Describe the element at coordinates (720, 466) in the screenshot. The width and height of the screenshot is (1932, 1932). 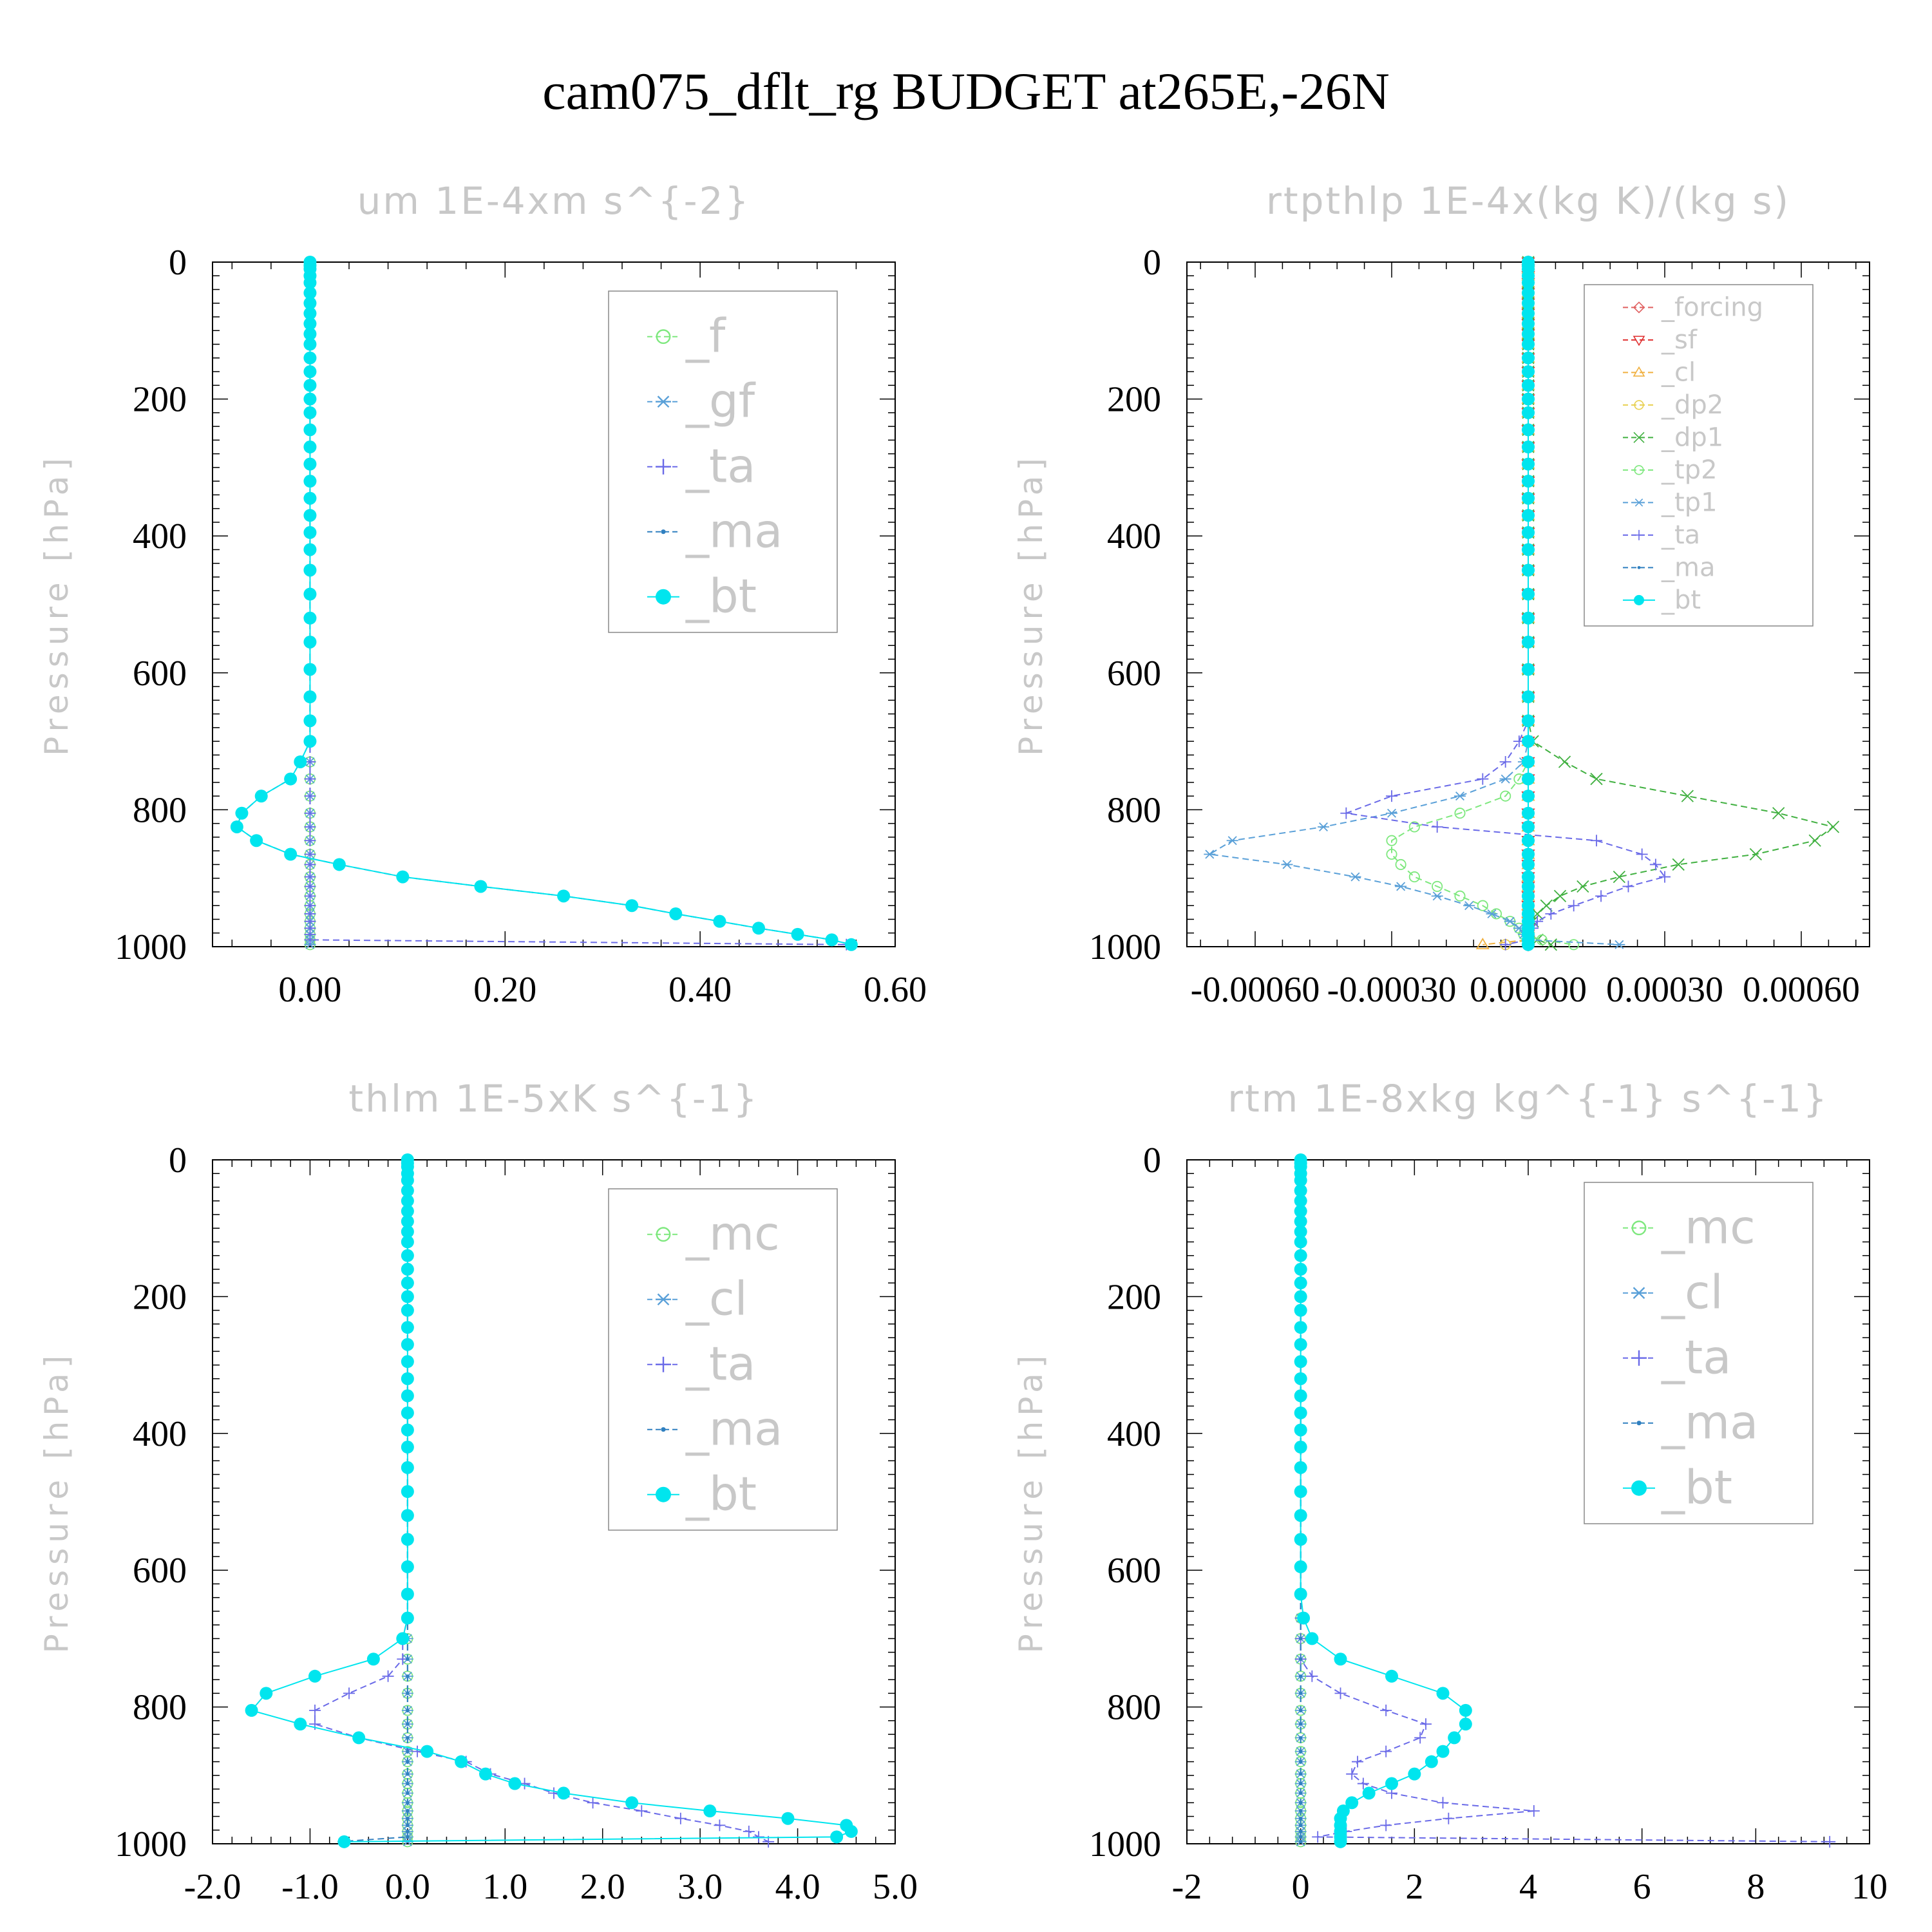
I see `legend-label: _ta` at that location.